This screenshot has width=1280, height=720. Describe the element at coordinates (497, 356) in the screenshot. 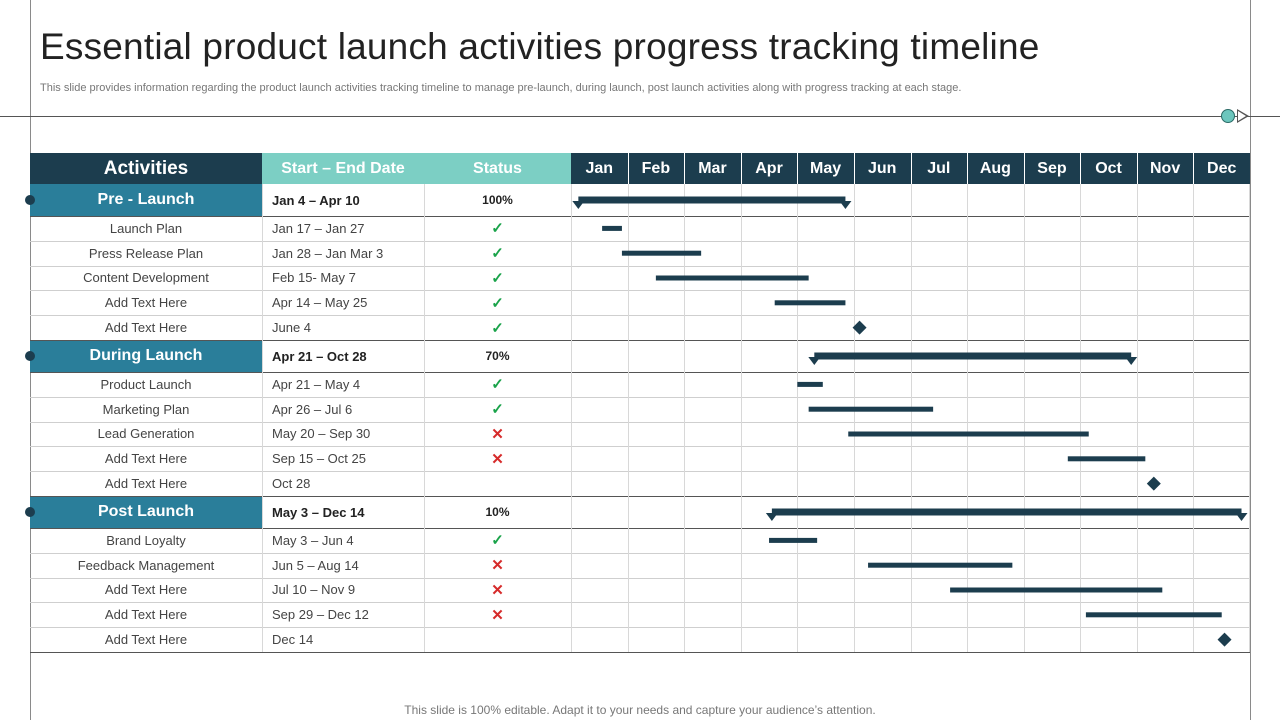

I see `phase-progress: 70%` at that location.